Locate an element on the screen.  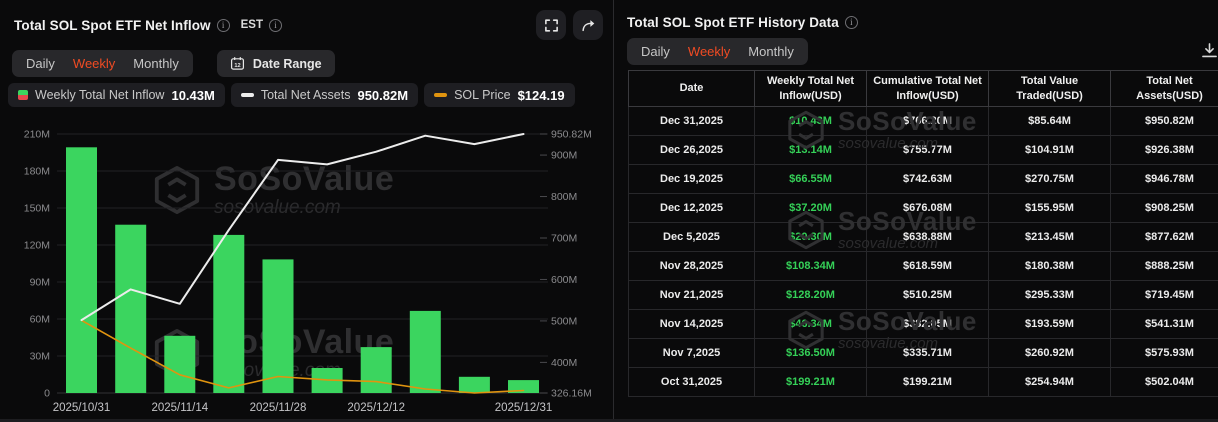
net-assets-cell: $541.31M is located at coordinates (1164, 324).